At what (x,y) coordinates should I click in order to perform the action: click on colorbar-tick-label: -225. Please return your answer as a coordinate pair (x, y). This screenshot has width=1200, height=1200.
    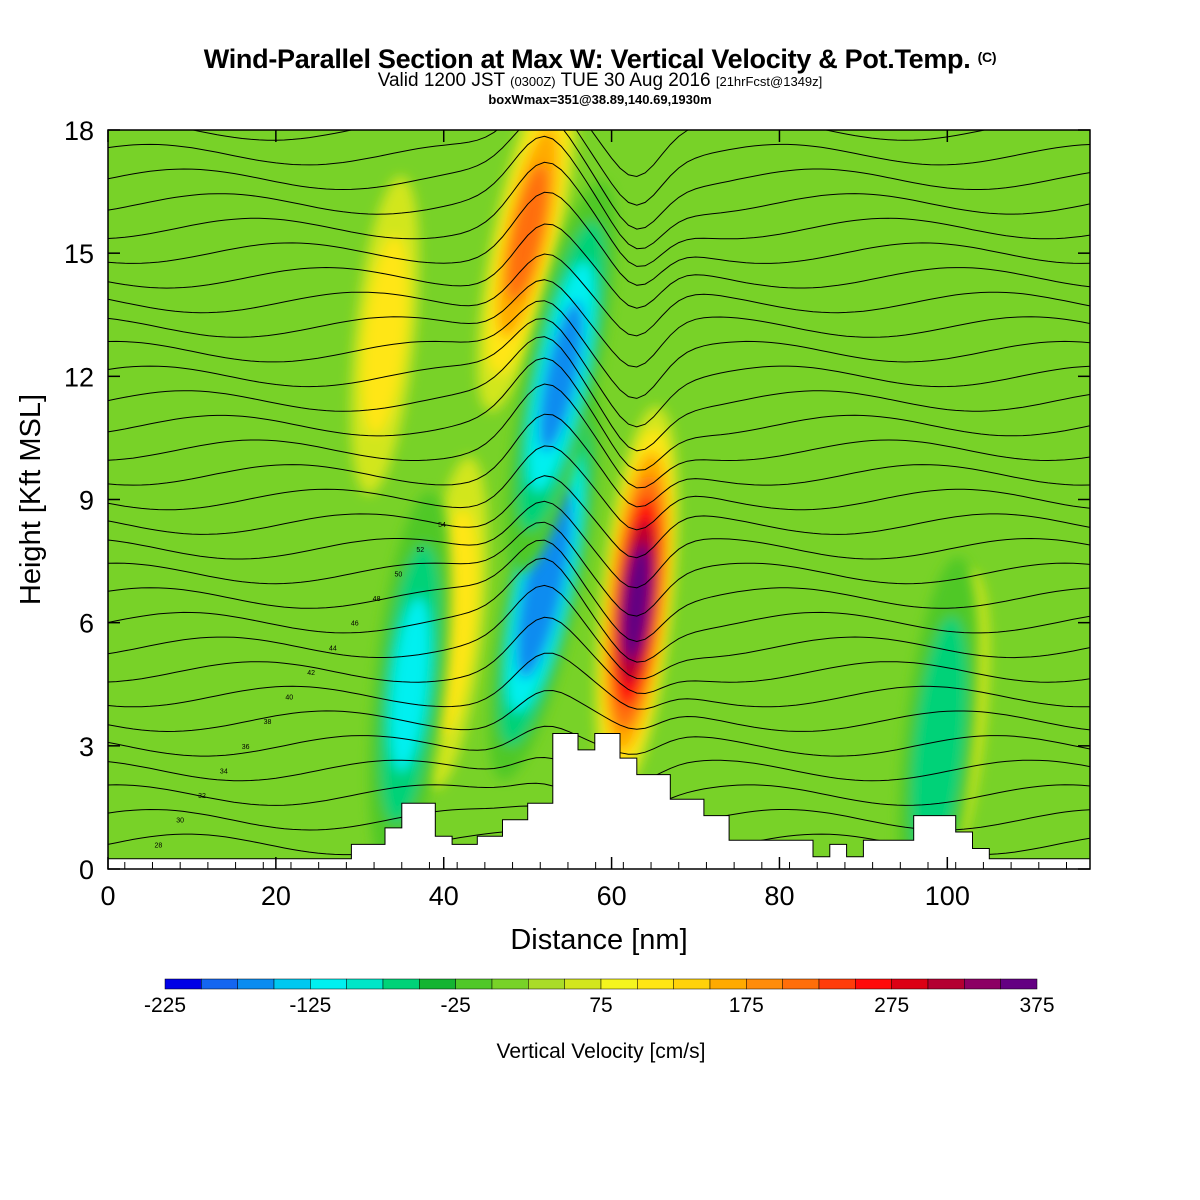
    Looking at the image, I should click on (165, 1005).